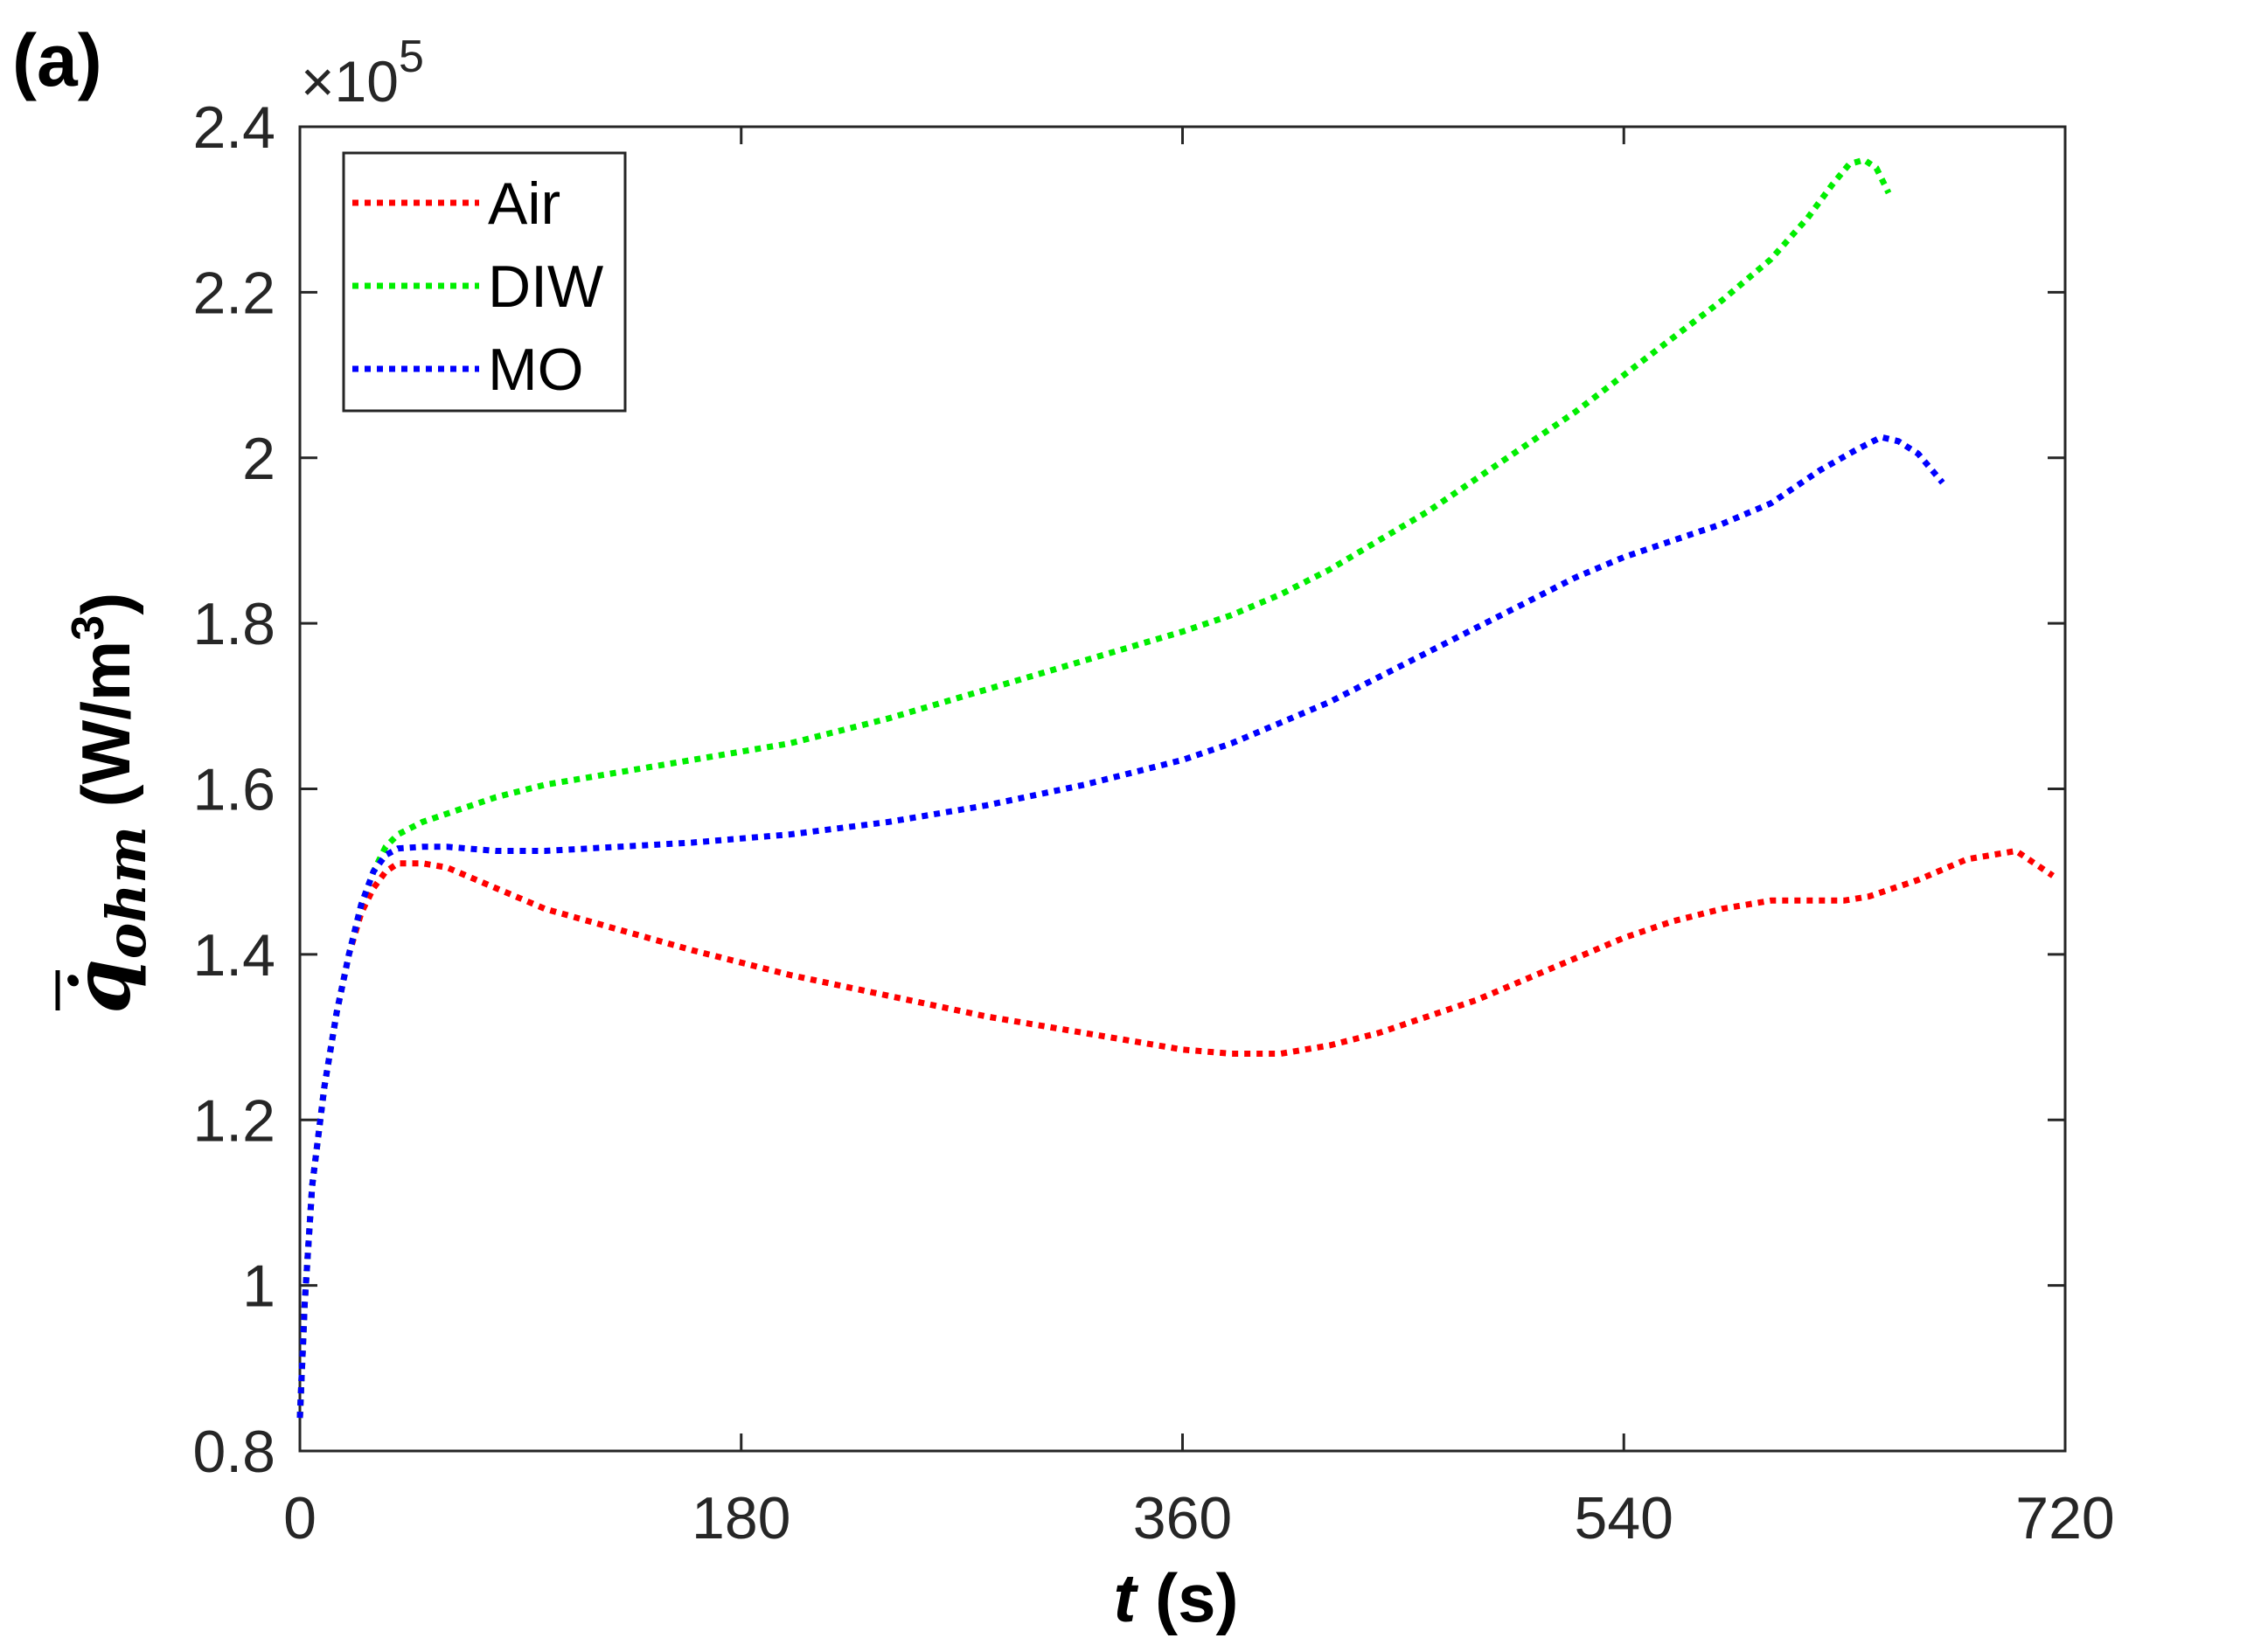  What do you see at coordinates (536, 370) in the screenshot?
I see `legend-label-mo: MO` at bounding box center [536, 370].